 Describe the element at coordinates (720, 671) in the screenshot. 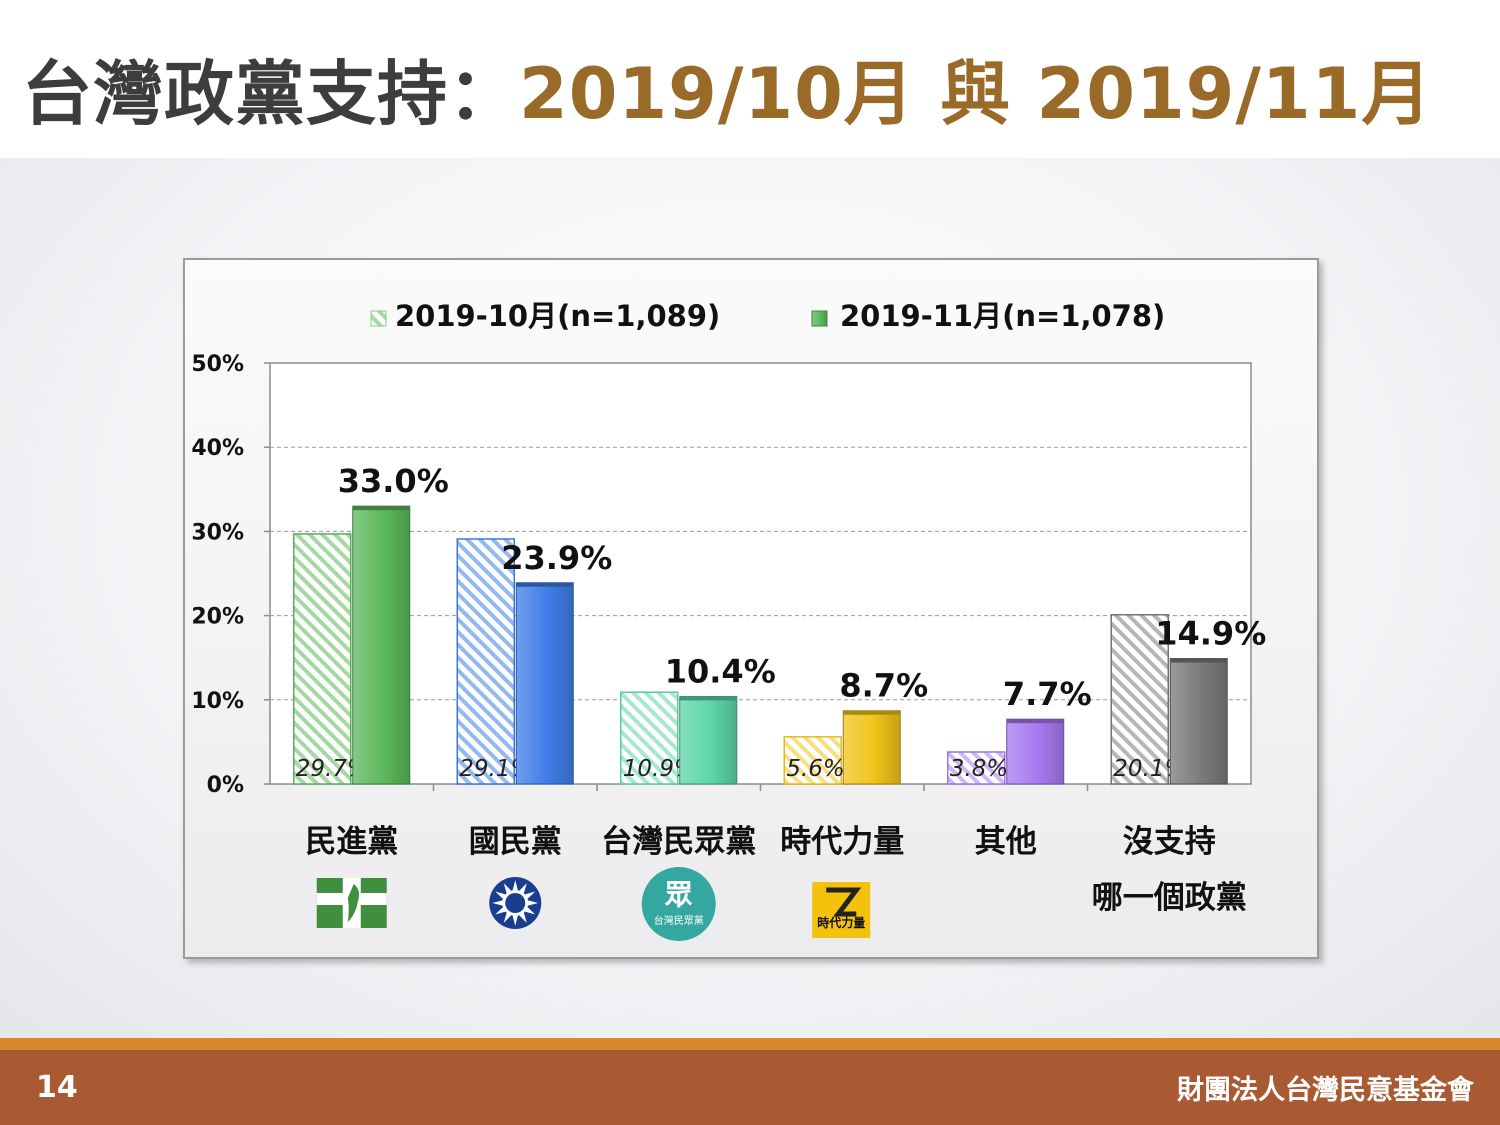

I see `bar-nov-label: 10.4%` at that location.